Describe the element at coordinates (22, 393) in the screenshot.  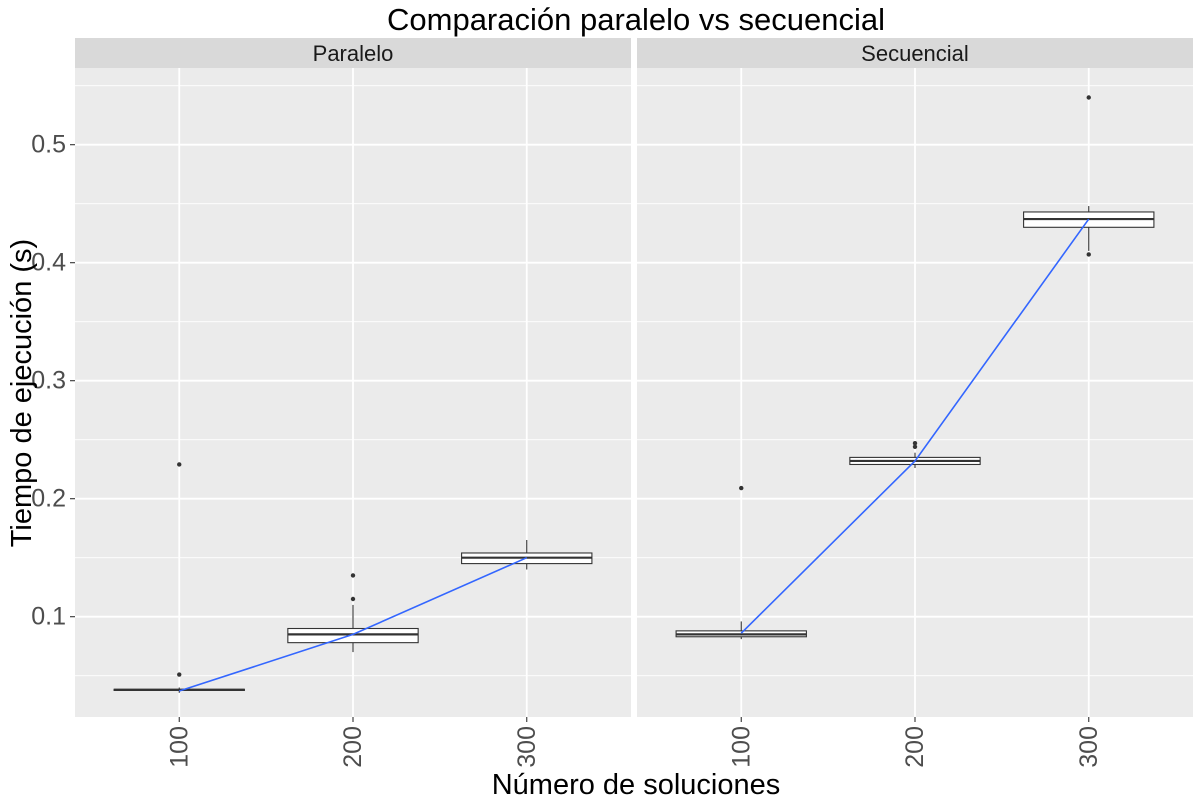
I see `y-axis-title: Tiempo de ejecución (s)` at that location.